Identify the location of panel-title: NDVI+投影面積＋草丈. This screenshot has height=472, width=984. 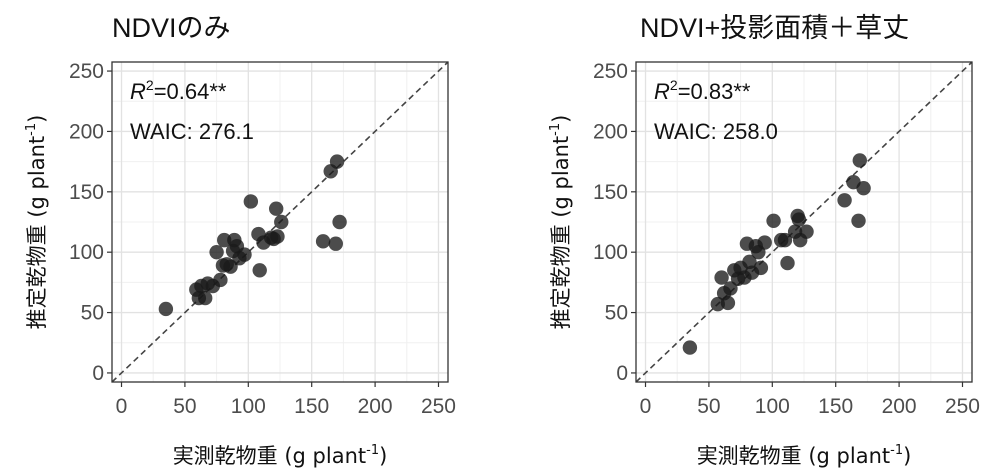
(774, 28).